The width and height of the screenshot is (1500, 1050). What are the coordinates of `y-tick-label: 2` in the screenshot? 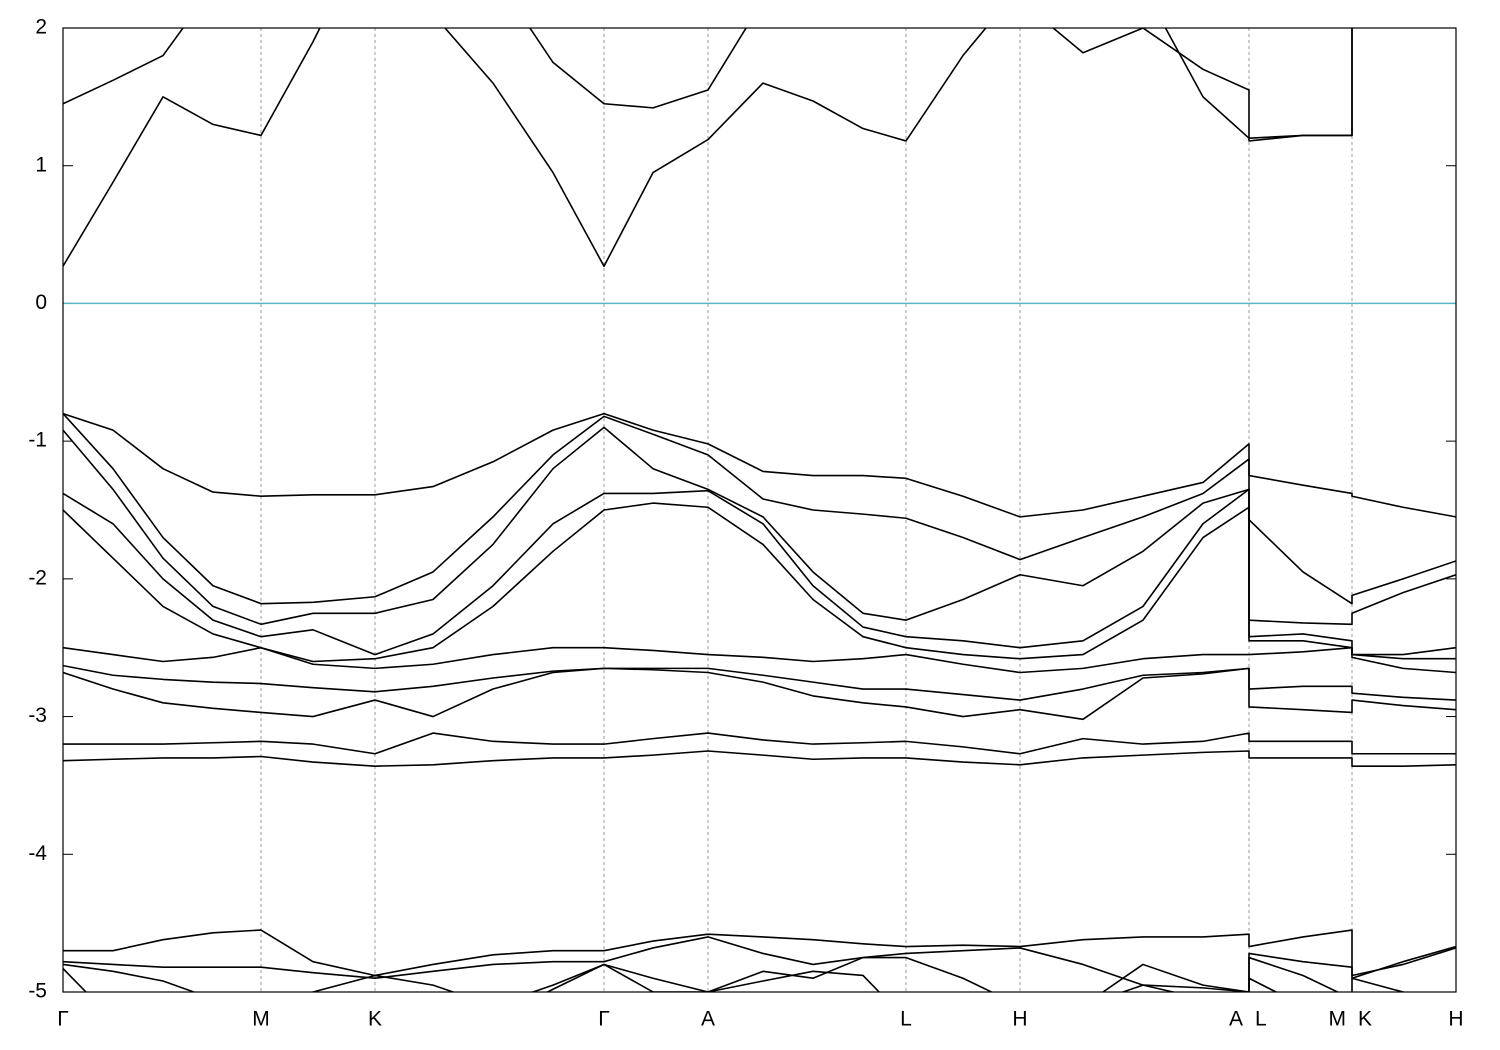 It's located at (41, 27).